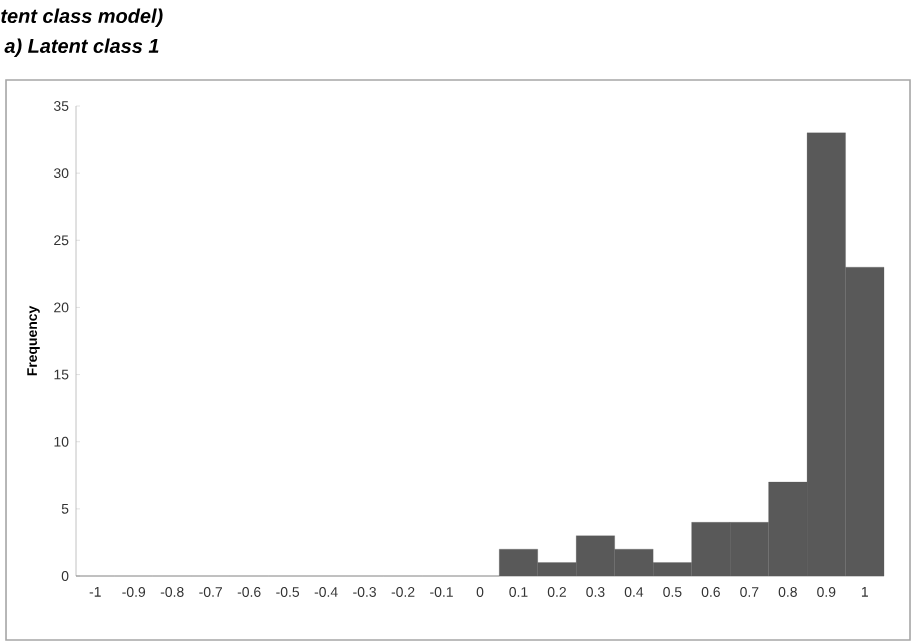 Image resolution: width=916 pixels, height=644 pixels. What do you see at coordinates (81, 47) in the screenshot?
I see `chart-subtitle: a) Latent class 1` at bounding box center [81, 47].